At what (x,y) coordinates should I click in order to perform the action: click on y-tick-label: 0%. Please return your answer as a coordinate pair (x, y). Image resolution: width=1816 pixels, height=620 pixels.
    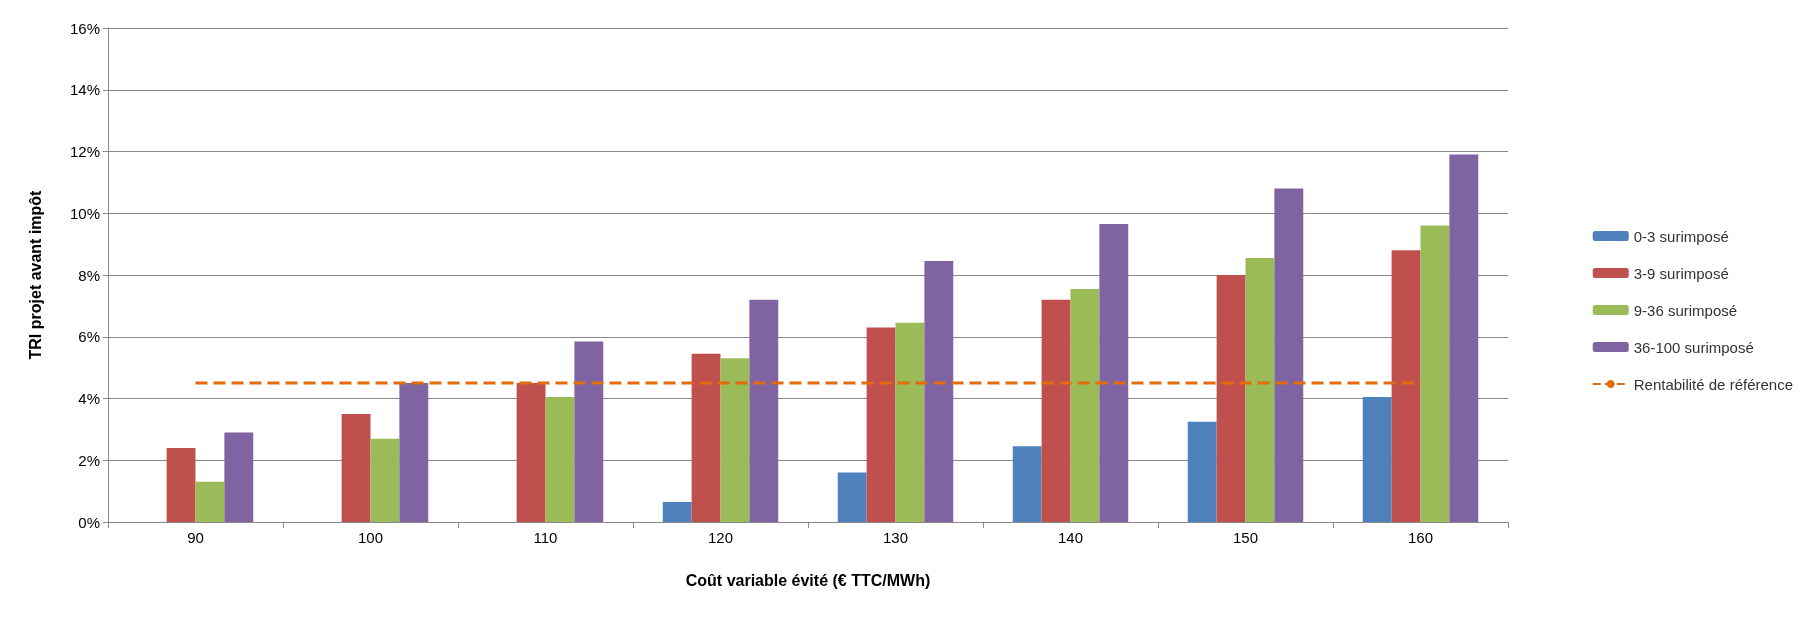
    Looking at the image, I should click on (89, 522).